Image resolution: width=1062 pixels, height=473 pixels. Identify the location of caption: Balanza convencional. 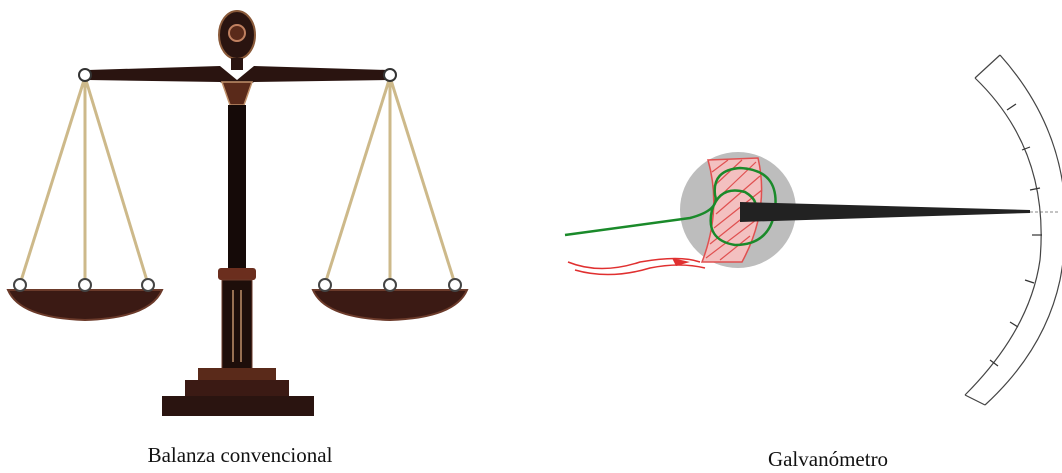
(240, 455).